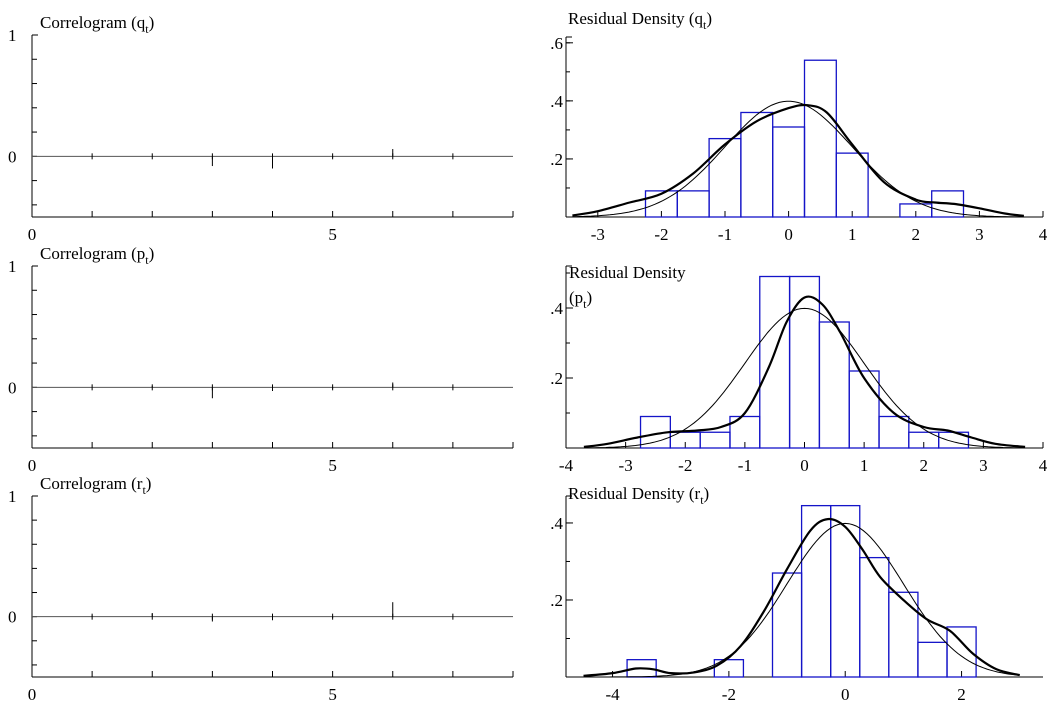 The image size is (1050, 711). I want to click on panel-title: Residual Density, so click(627, 272).